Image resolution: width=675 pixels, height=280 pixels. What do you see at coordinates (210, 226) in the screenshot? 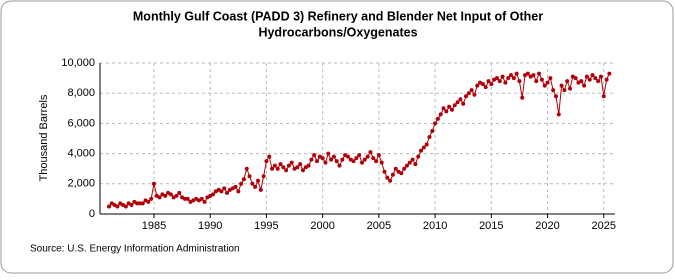
I see `x-tick-label: 1990` at bounding box center [210, 226].